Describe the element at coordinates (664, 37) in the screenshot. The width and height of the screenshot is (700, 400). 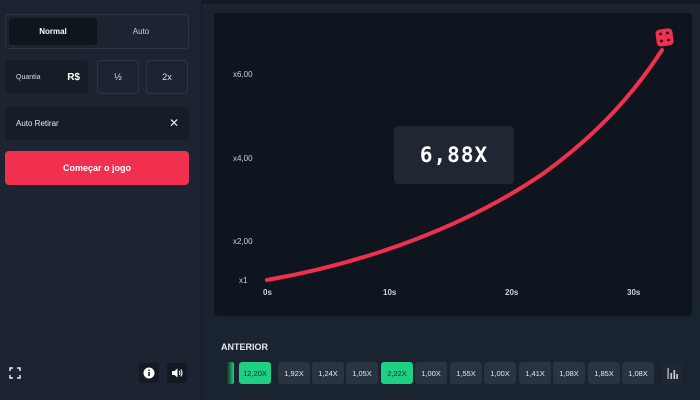
I see `dice-icon` at that location.